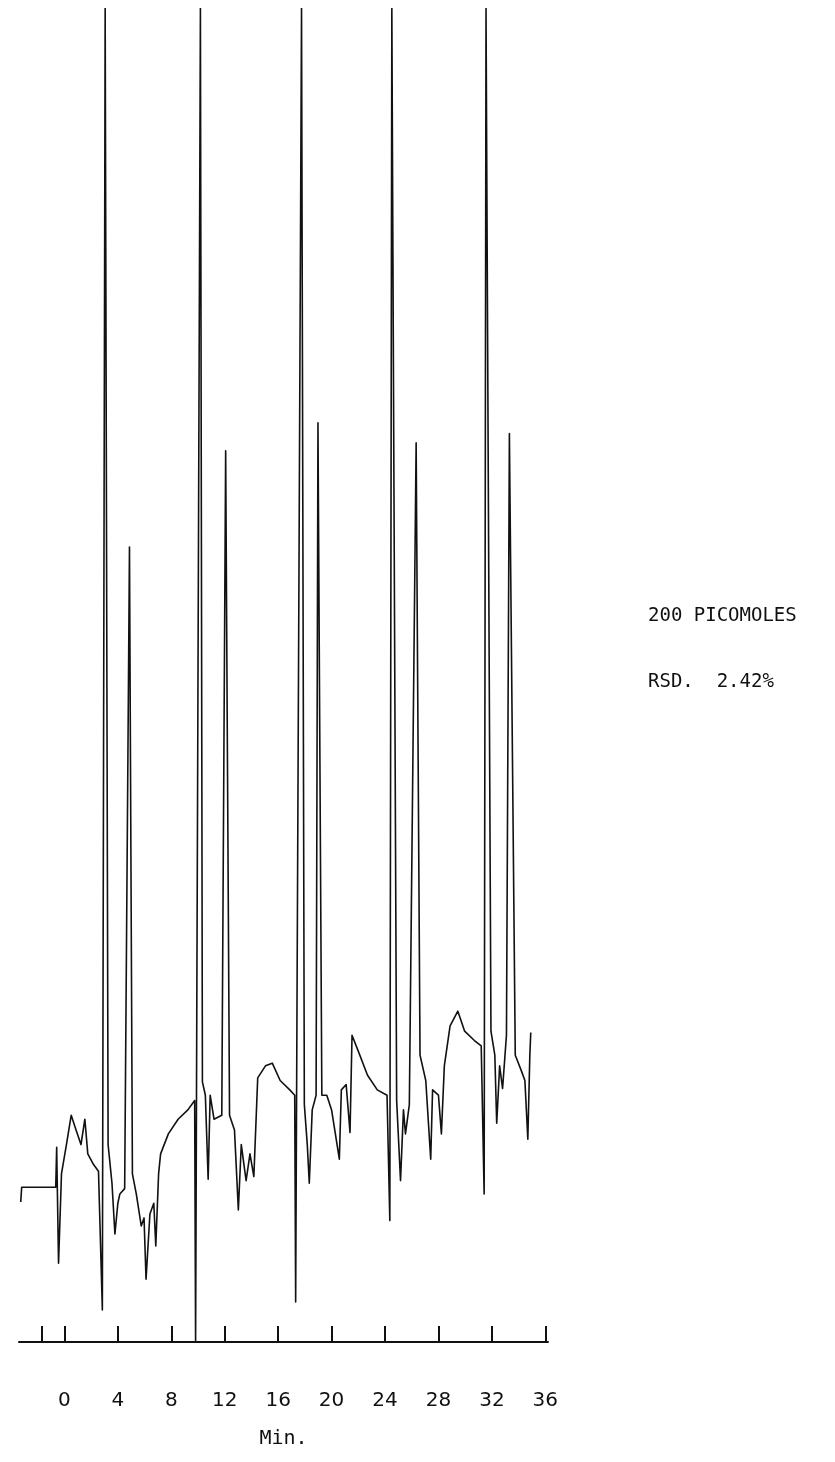  I want to click on x-tick-label: 12, so click(225, 1399).